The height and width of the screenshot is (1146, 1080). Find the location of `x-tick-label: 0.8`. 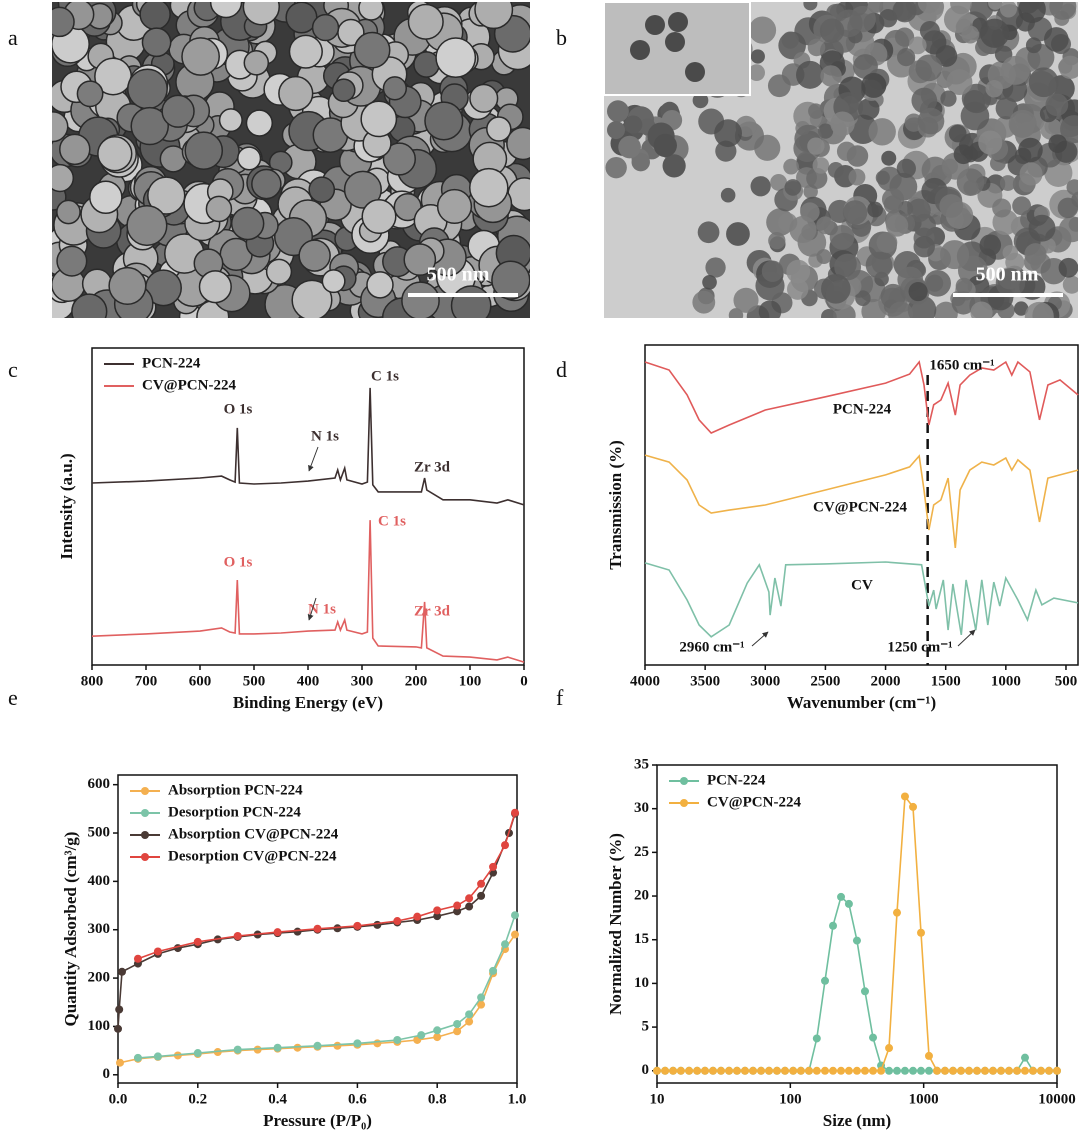

x-tick-label: 0.8 is located at coordinates (437, 1099).